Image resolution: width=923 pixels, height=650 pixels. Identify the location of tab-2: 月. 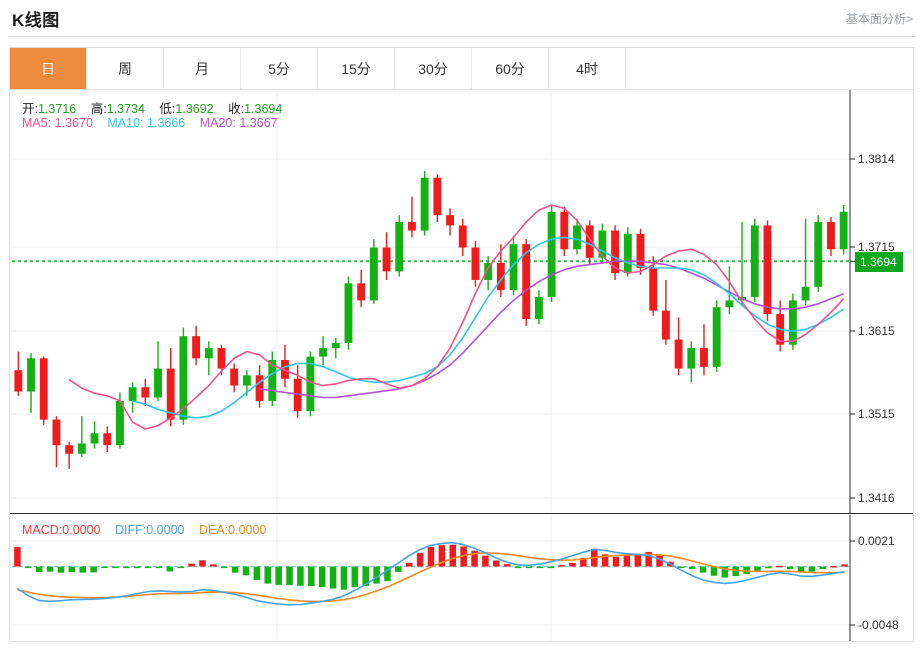
(202, 68).